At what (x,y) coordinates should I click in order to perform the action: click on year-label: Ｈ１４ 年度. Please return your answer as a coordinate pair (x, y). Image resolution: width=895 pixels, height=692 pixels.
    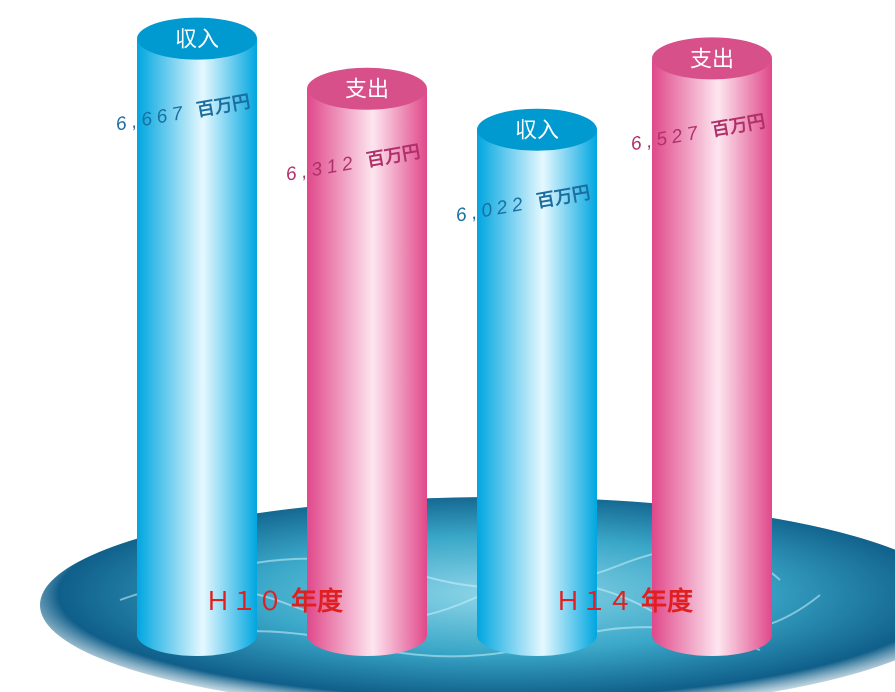
    Looking at the image, I should click on (624, 601).